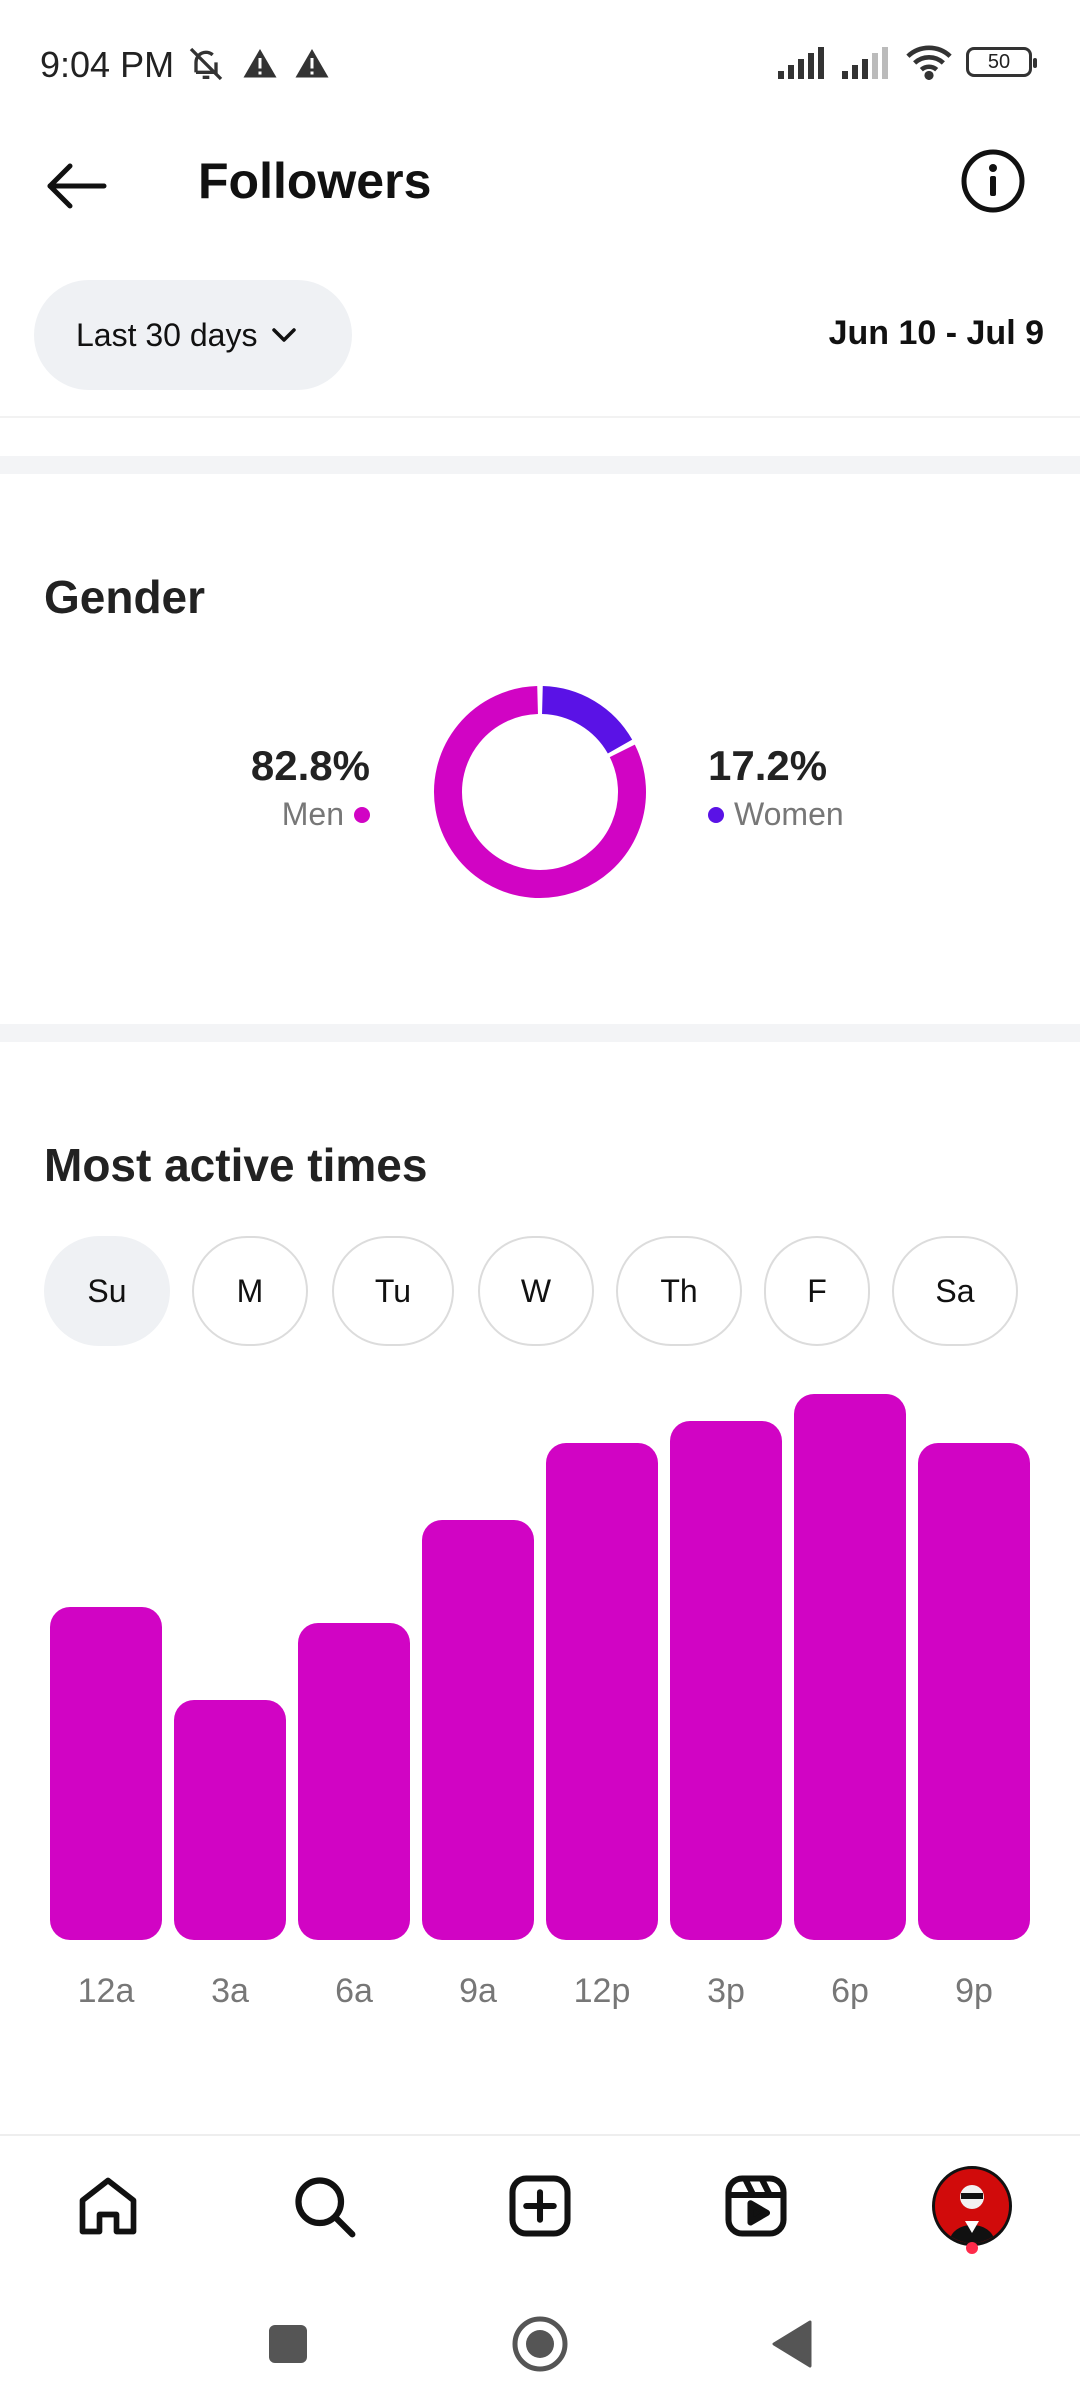 The image size is (1080, 2400). What do you see at coordinates (540, 417) in the screenshot?
I see `divider` at bounding box center [540, 417].